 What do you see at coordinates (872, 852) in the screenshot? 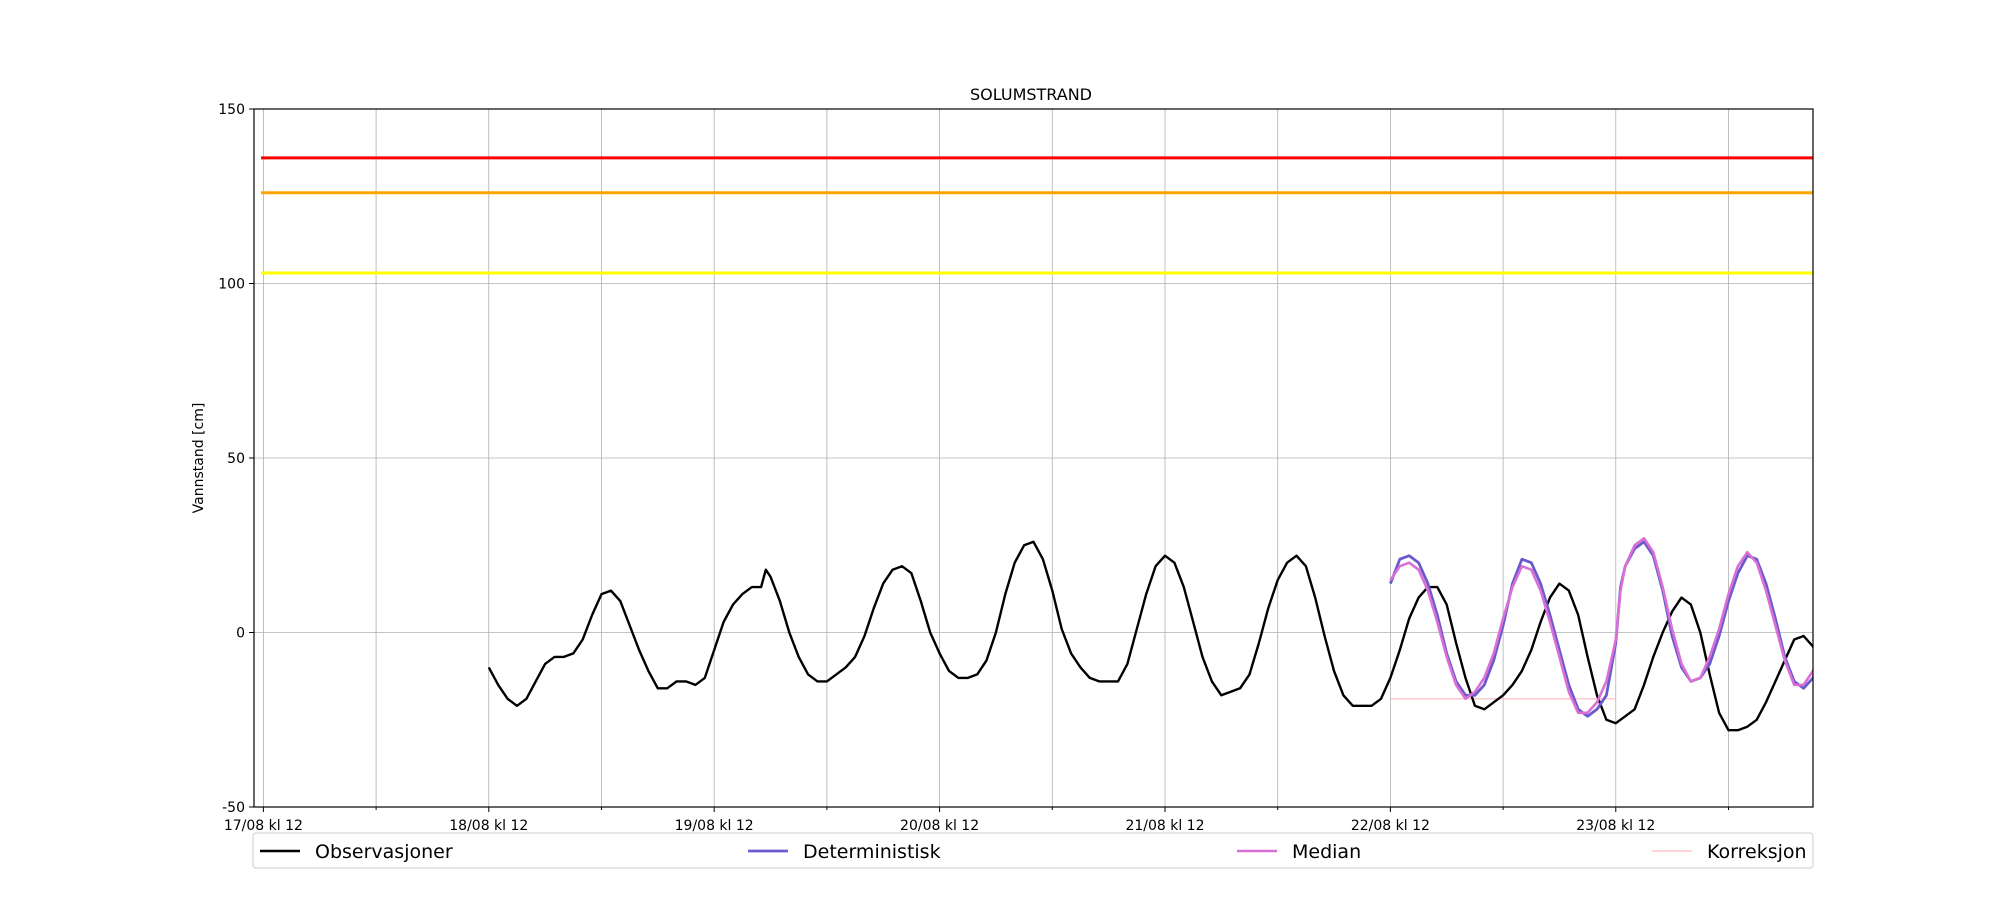
I see `legend-label-deterministisk: Deterministisk` at bounding box center [872, 852].